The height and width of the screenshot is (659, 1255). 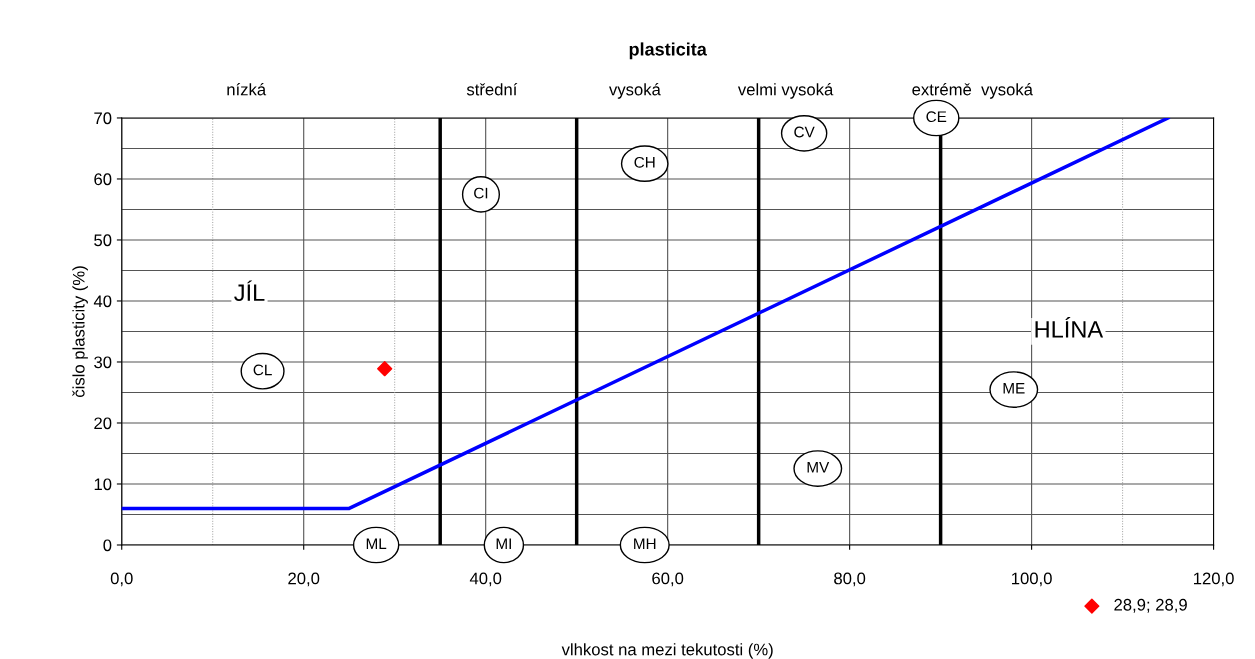 I want to click on text: extrémě vysoká, so click(x=972, y=91).